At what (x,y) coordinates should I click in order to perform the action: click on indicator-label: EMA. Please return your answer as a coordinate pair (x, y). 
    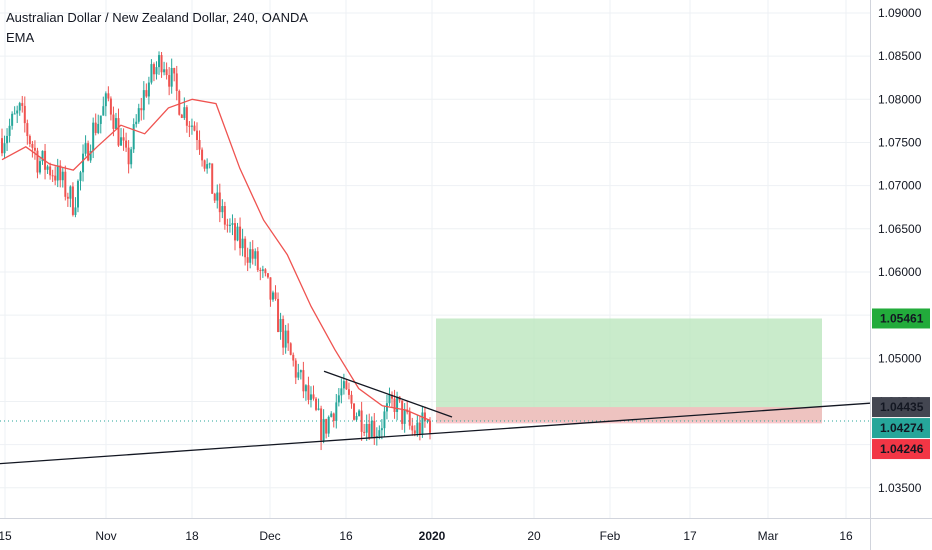
    Looking at the image, I should click on (20, 37).